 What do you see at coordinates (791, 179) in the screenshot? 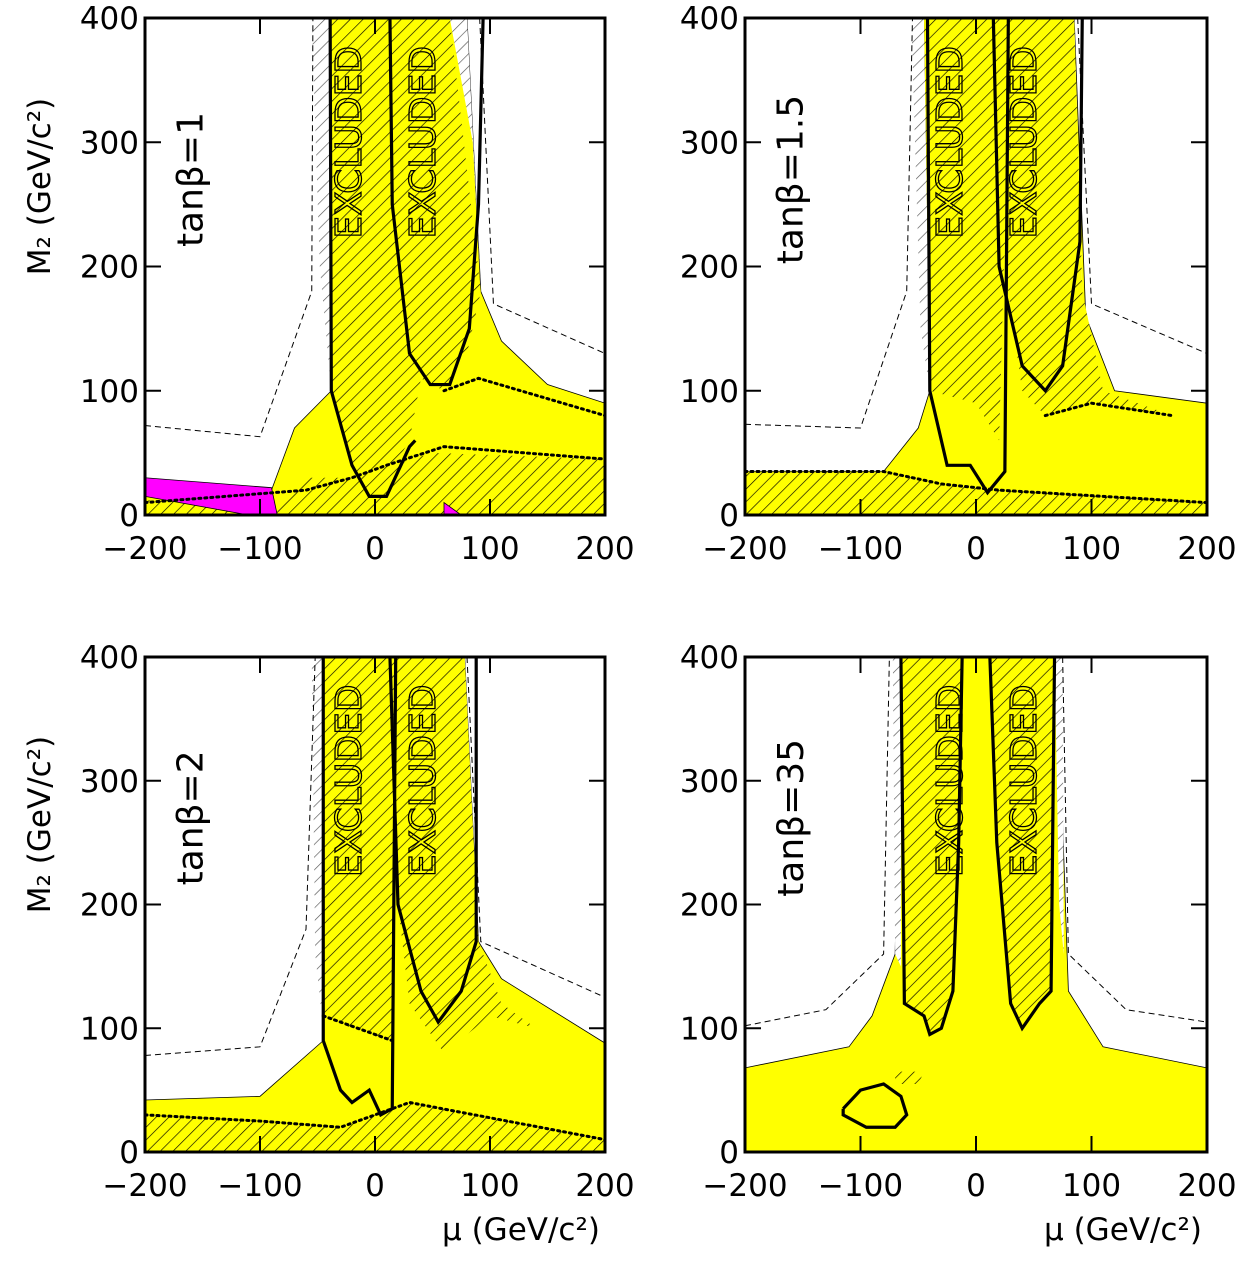
I see `annotation: tanβ=1.5` at bounding box center [791, 179].